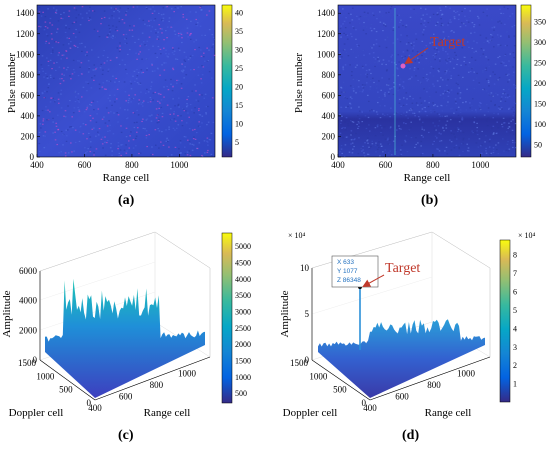 The width and height of the screenshot is (550, 450). What do you see at coordinates (28, 271) in the screenshot?
I see `z-tick-label: 6000` at bounding box center [28, 271].